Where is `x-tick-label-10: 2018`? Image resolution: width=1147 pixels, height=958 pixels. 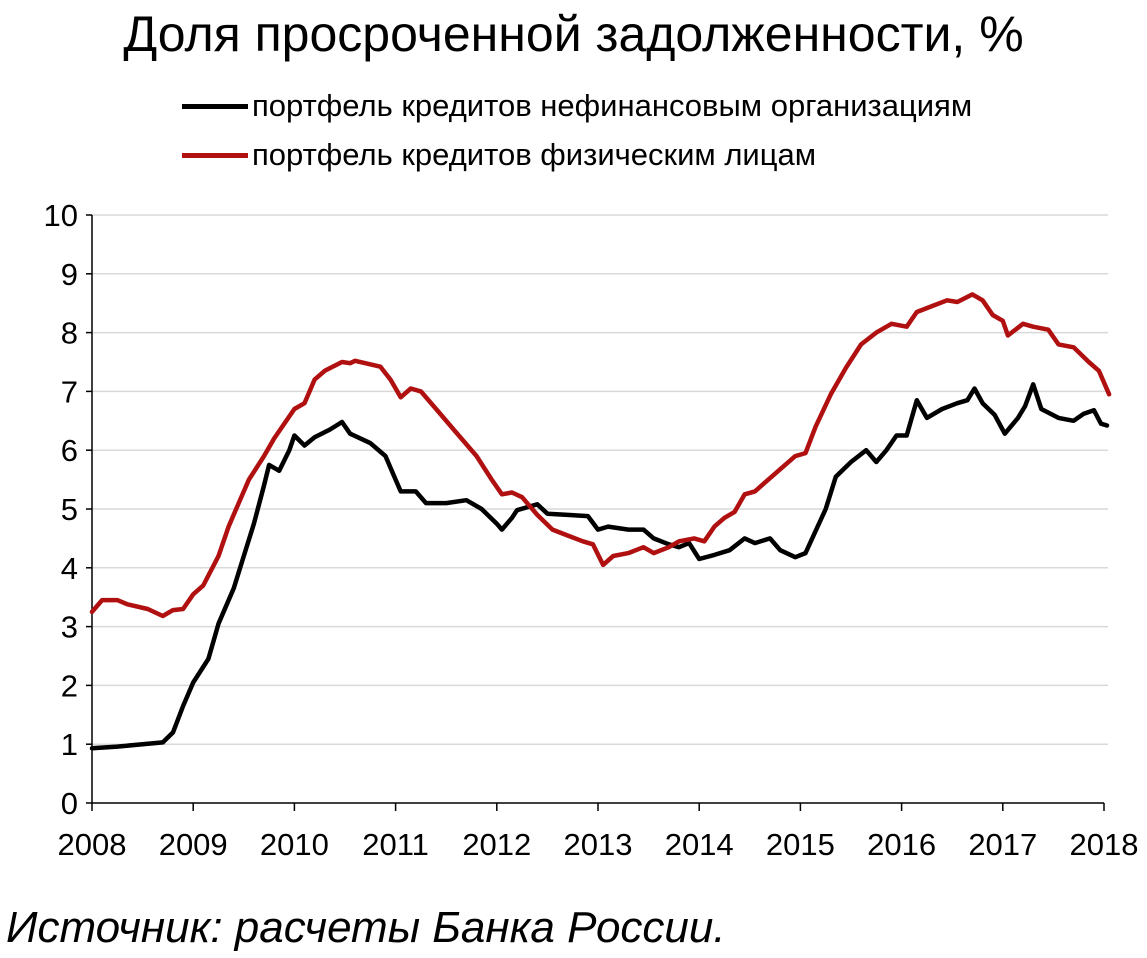 x-tick-label-10: 2018 is located at coordinates (1104, 844).